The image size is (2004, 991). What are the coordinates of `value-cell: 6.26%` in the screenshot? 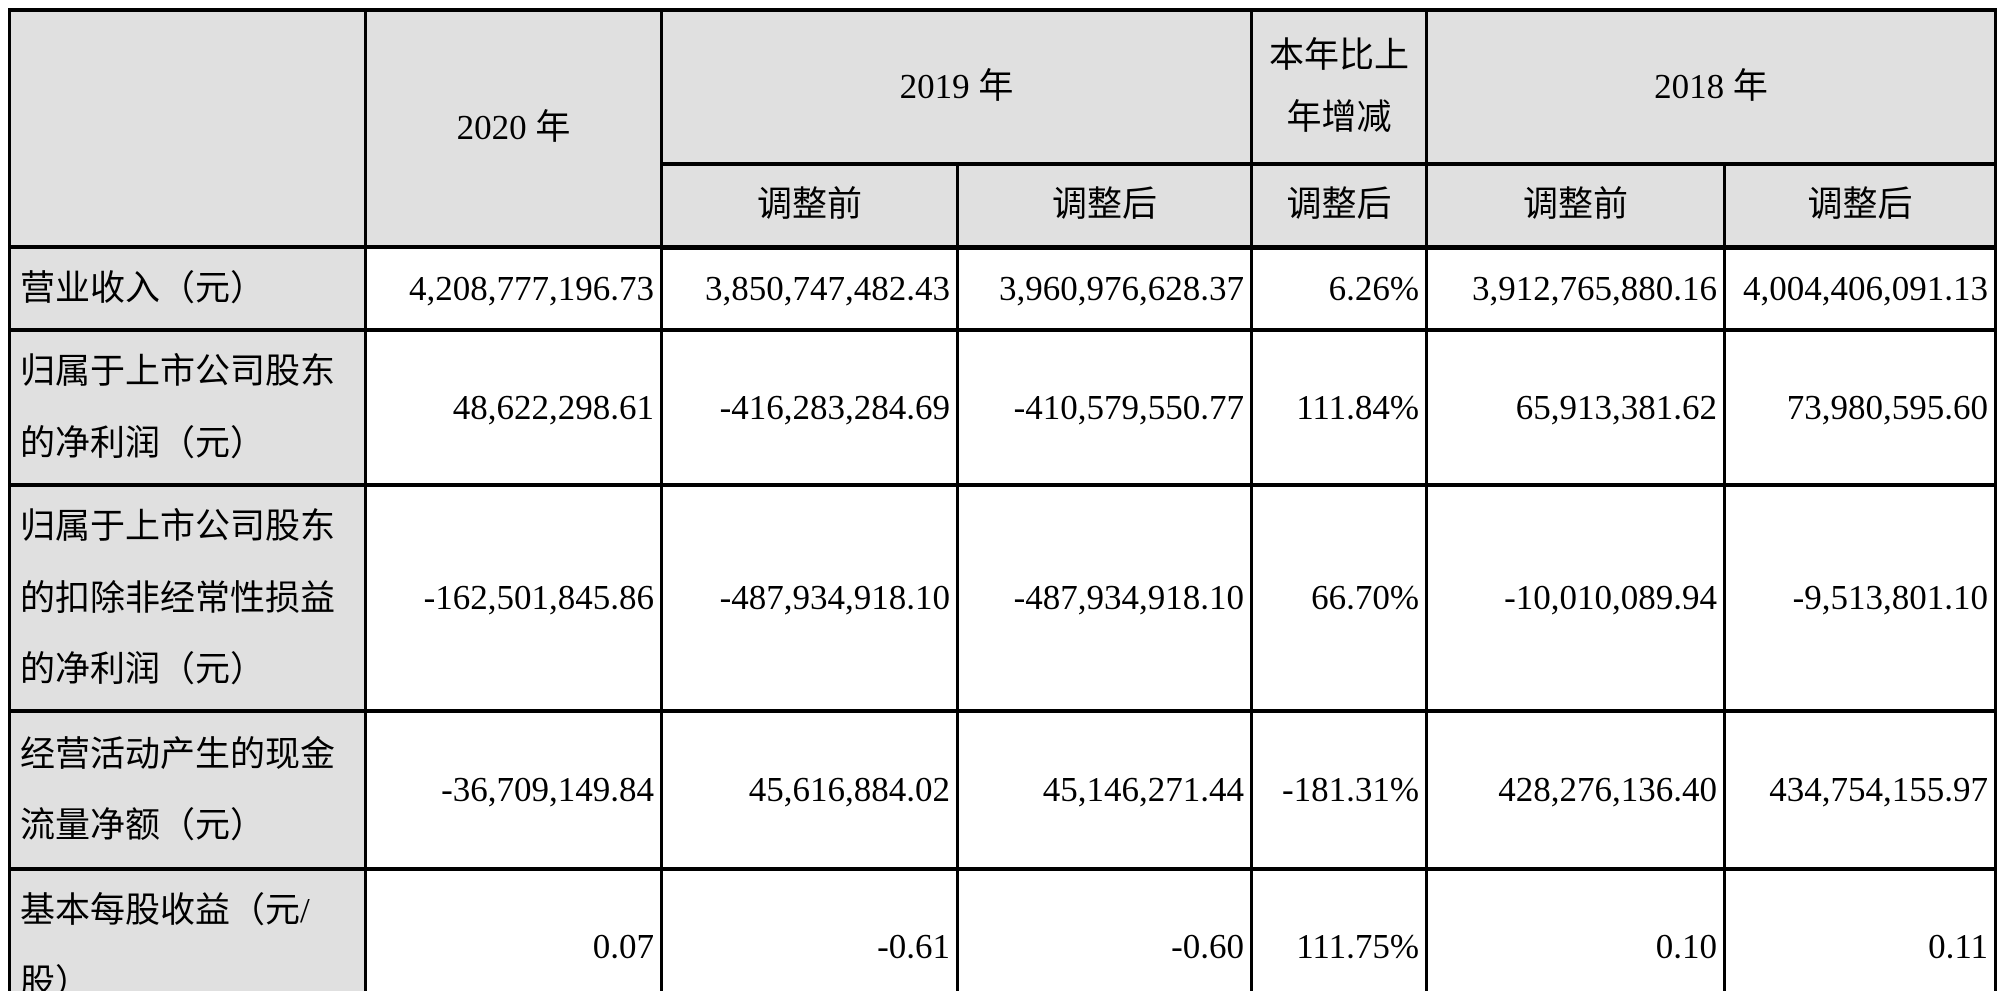 It's located at (1339, 288).